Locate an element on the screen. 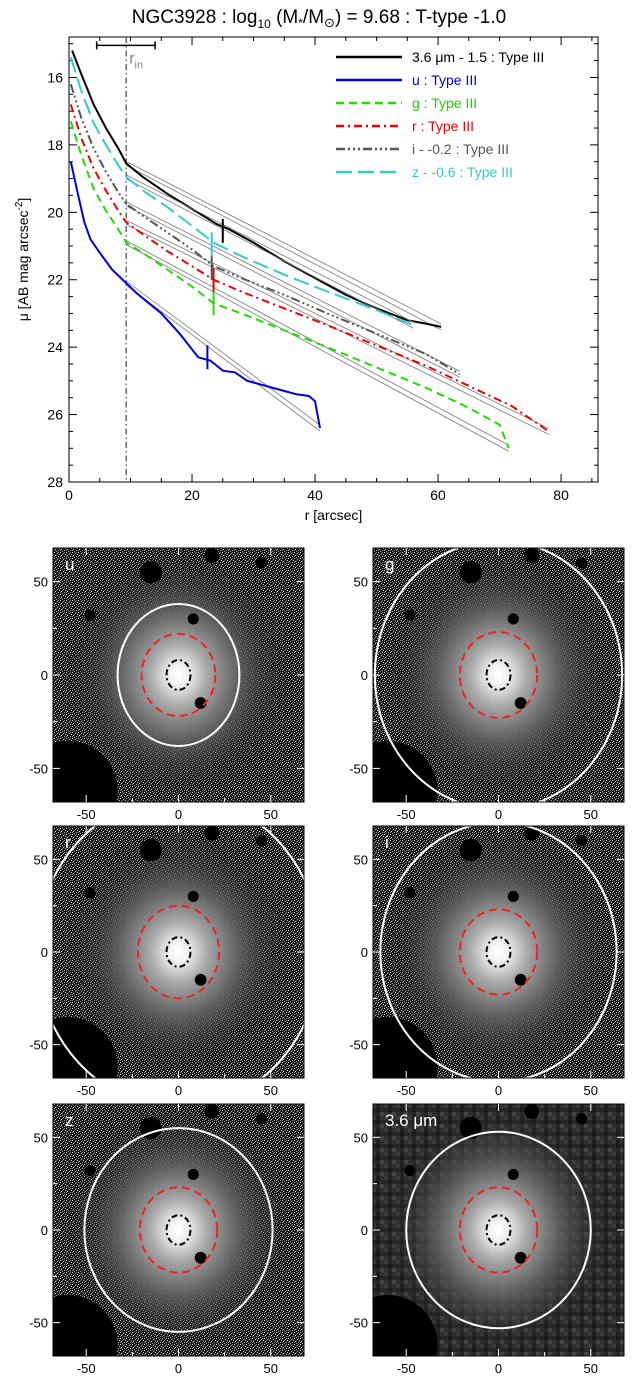 This screenshot has height=1377, width=639. band-label: u is located at coordinates (69, 564).